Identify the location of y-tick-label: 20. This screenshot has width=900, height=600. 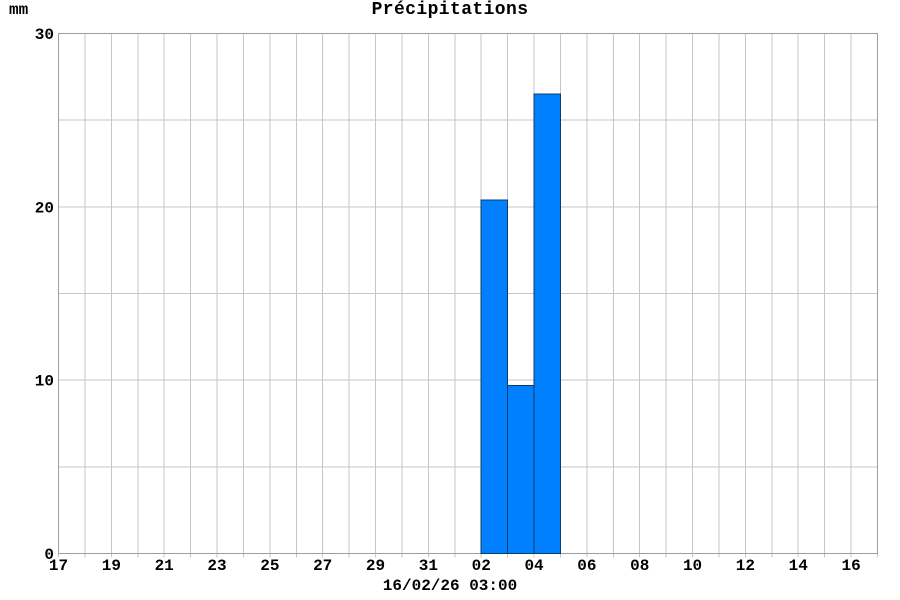
(44, 208).